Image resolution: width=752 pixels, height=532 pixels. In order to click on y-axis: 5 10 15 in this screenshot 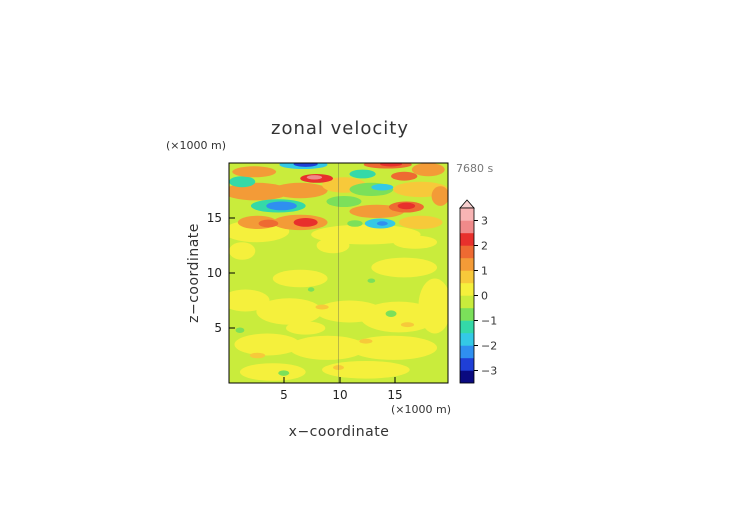, I will do `click(221, 273)`.